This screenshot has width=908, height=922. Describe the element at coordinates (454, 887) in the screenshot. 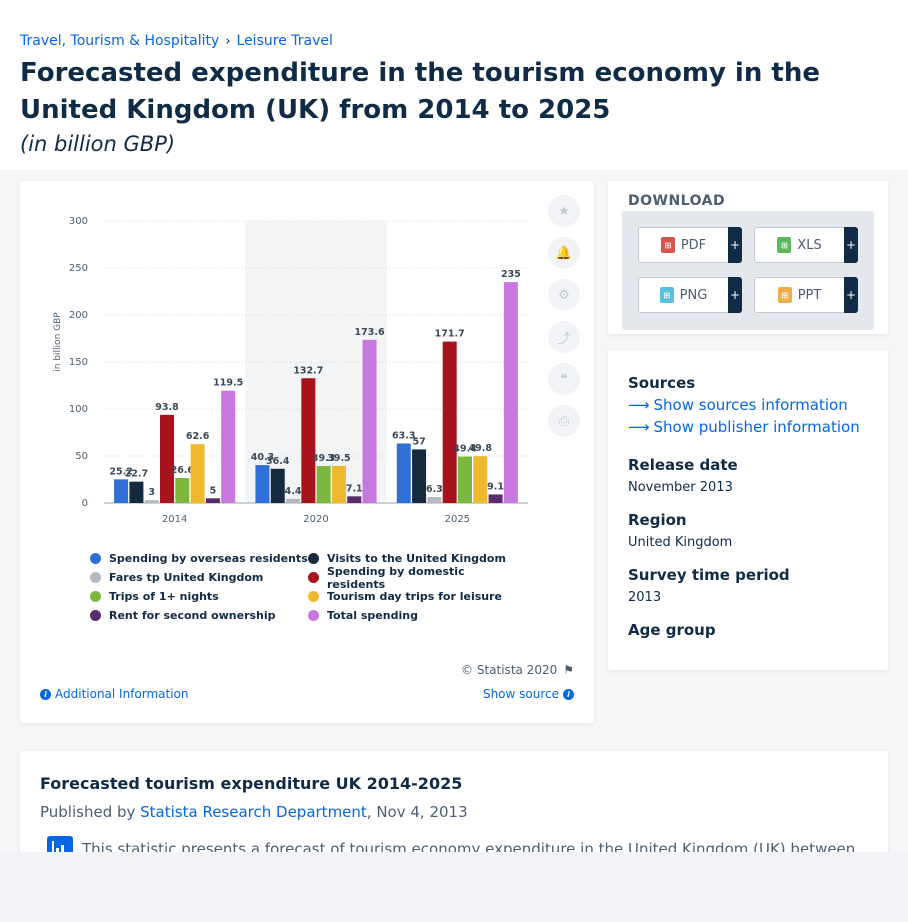

I see `bottom-overlay-bar` at that location.